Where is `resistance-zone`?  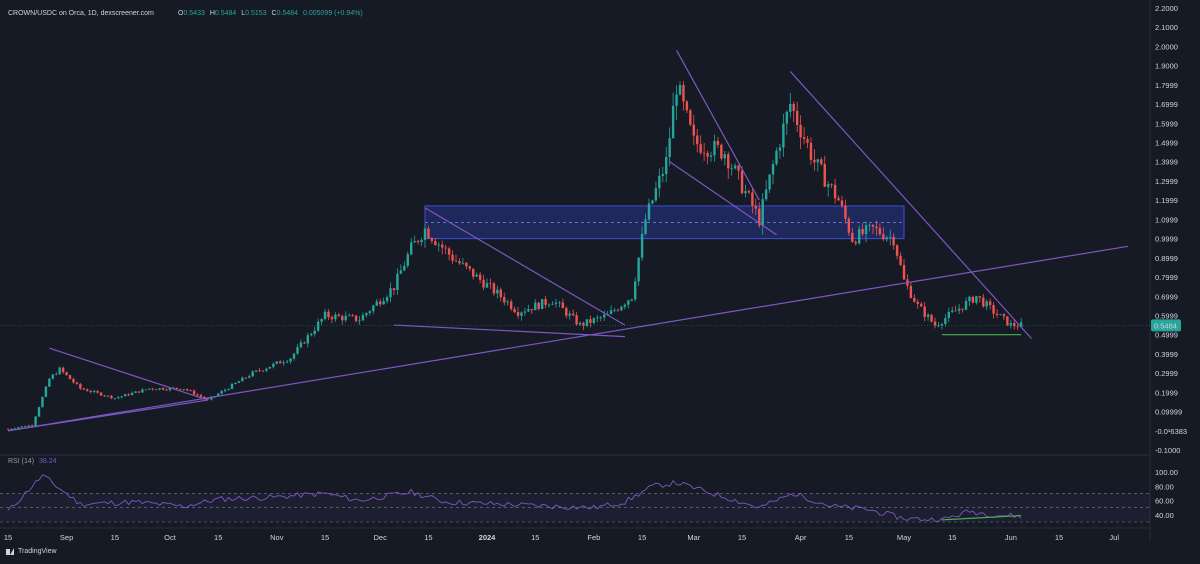 resistance-zone is located at coordinates (664, 222).